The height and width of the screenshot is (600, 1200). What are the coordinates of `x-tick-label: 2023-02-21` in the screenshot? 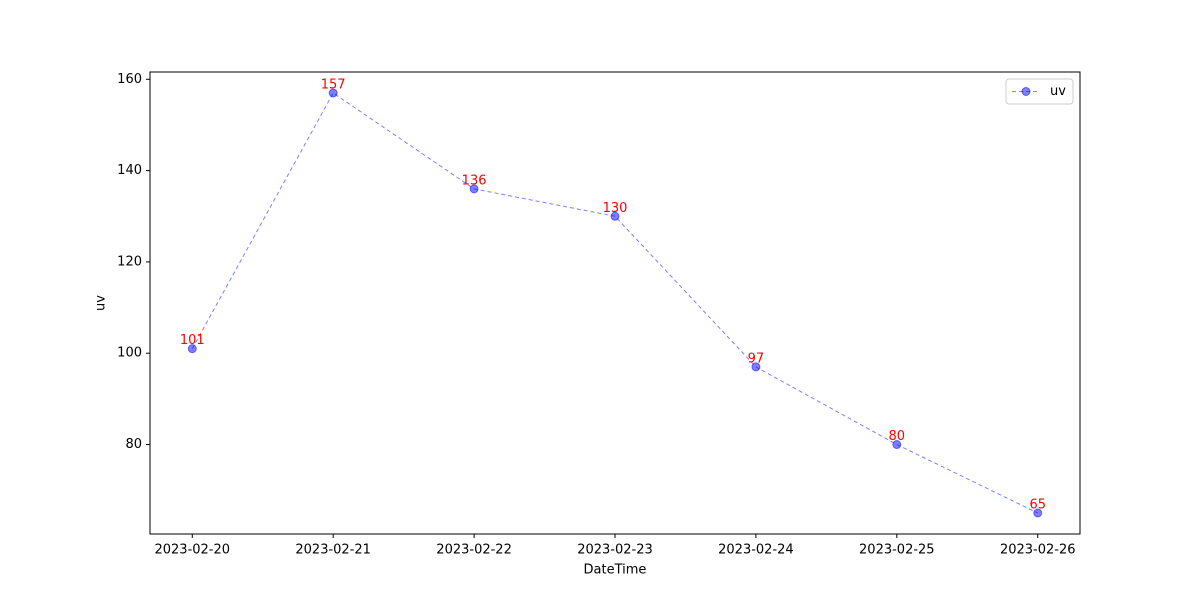 It's located at (333, 550).